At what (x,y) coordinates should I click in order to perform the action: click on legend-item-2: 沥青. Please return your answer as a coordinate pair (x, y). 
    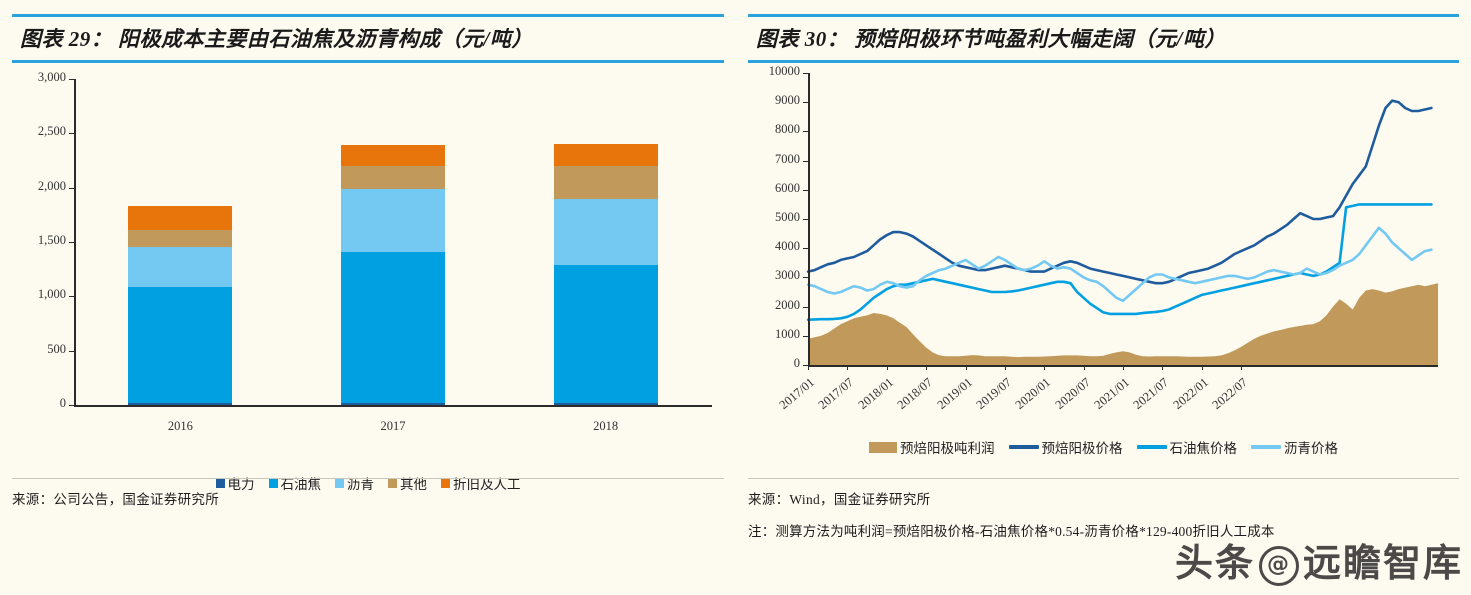
    Looking at the image, I should click on (354, 483).